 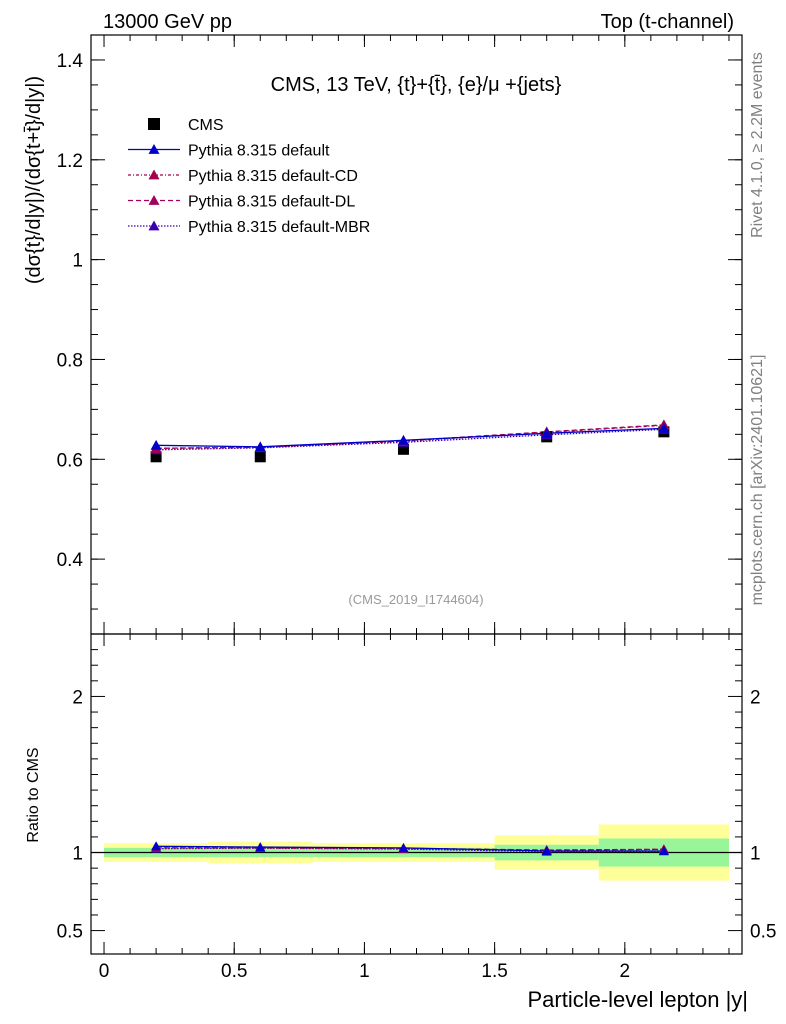 I want to click on header-right: Top (t-channel), so click(x=667, y=22).